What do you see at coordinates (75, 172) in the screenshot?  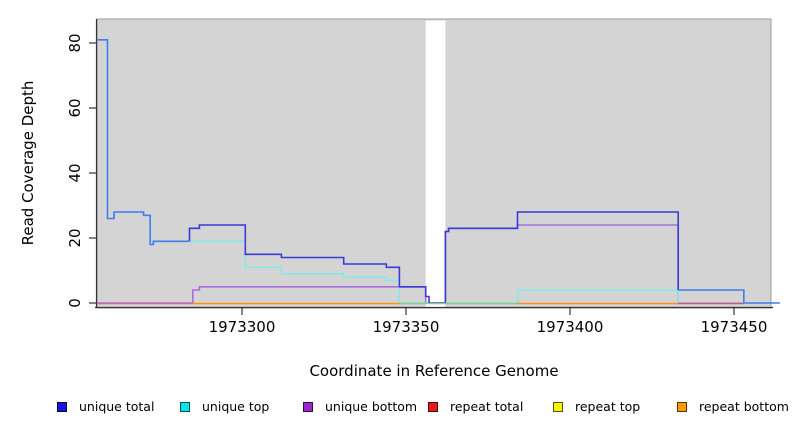 I see `y-tick-label: 40` at bounding box center [75, 172].